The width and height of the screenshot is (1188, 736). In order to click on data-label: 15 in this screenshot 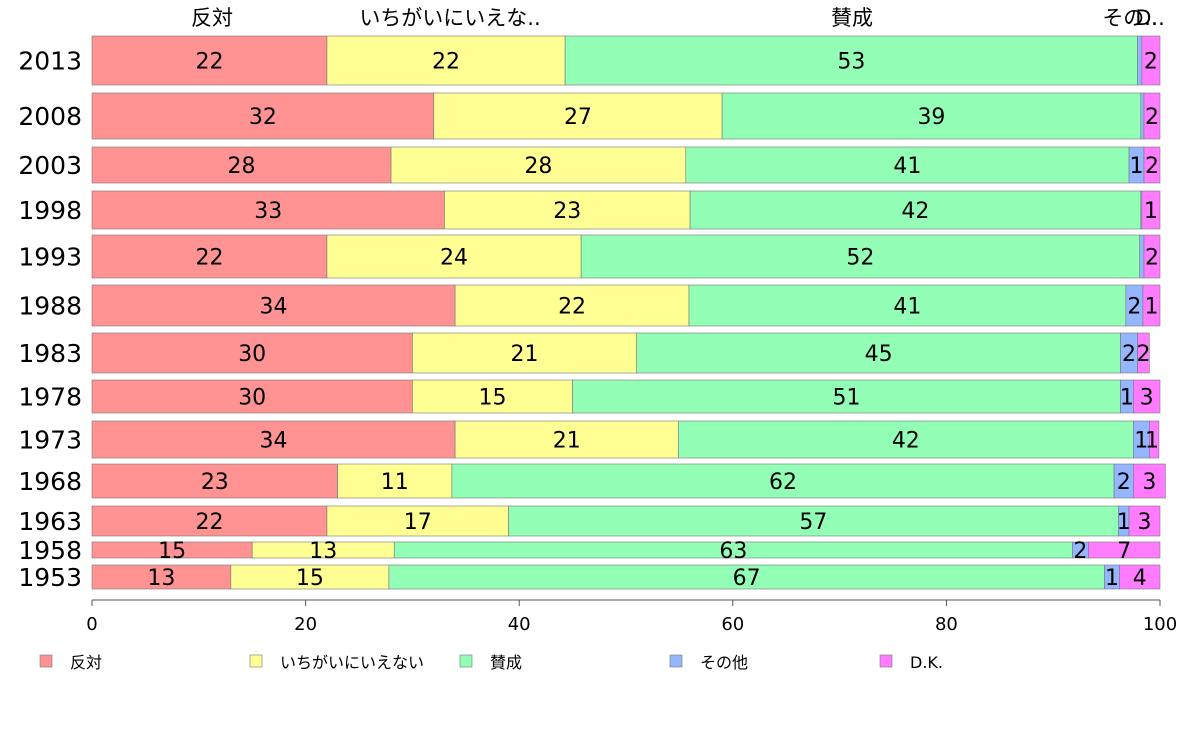, I will do `click(493, 398)`.